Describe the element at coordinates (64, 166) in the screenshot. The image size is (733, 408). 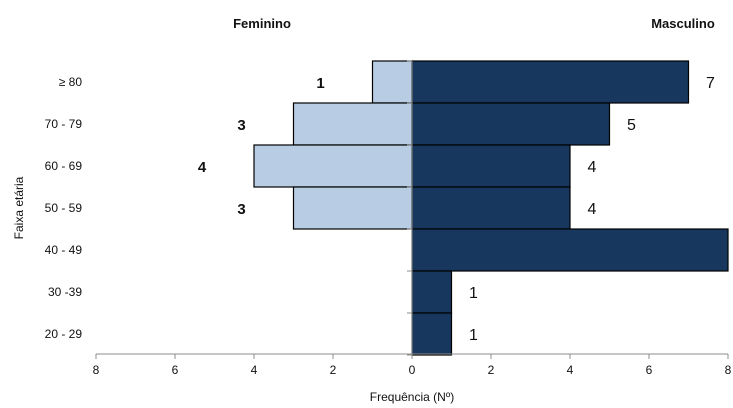
I see `y-tick-label: 60 - 69` at that location.